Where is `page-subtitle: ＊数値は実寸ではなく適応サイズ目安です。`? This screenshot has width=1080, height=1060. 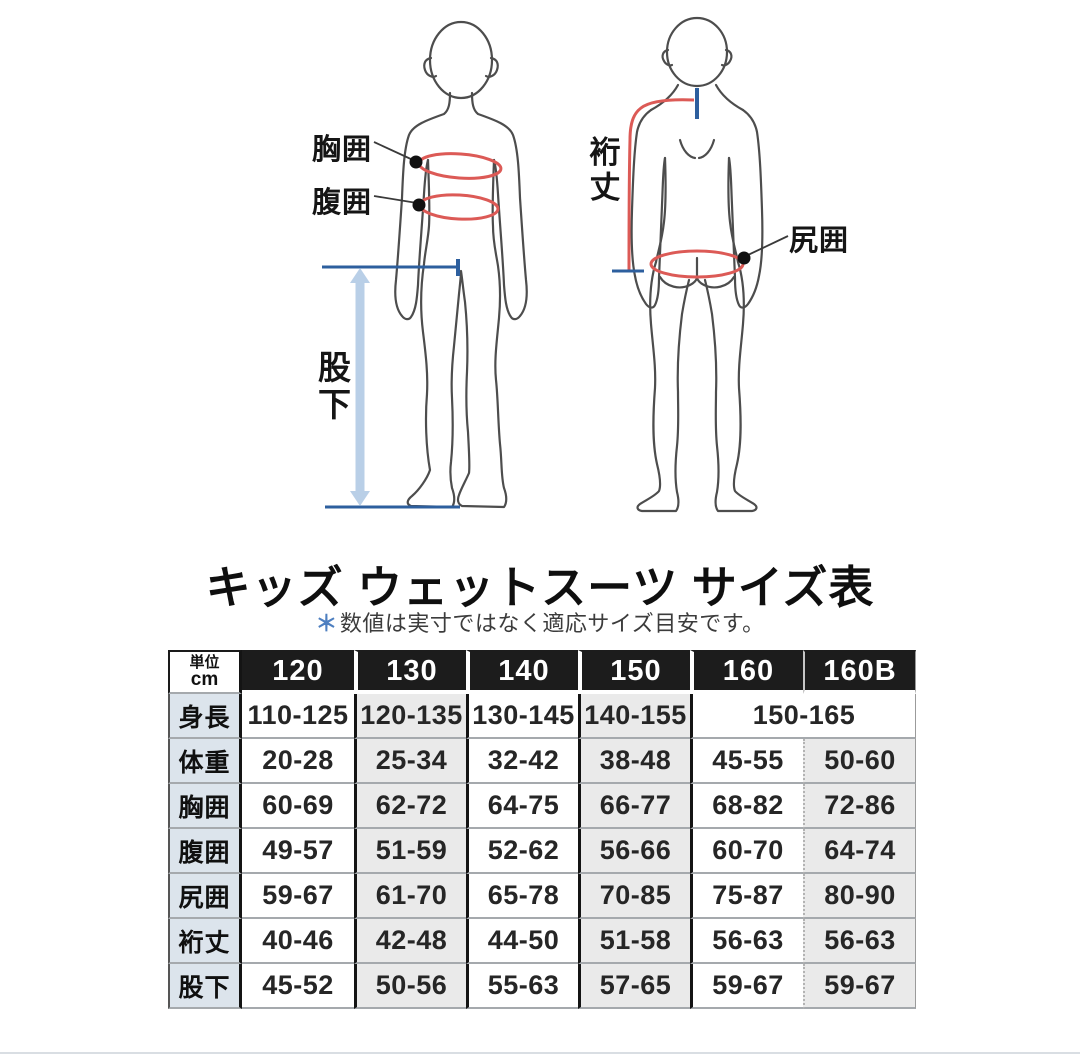 page-subtitle: ＊数値は実寸ではなく適応サイズ目安です。 is located at coordinates (540, 622).